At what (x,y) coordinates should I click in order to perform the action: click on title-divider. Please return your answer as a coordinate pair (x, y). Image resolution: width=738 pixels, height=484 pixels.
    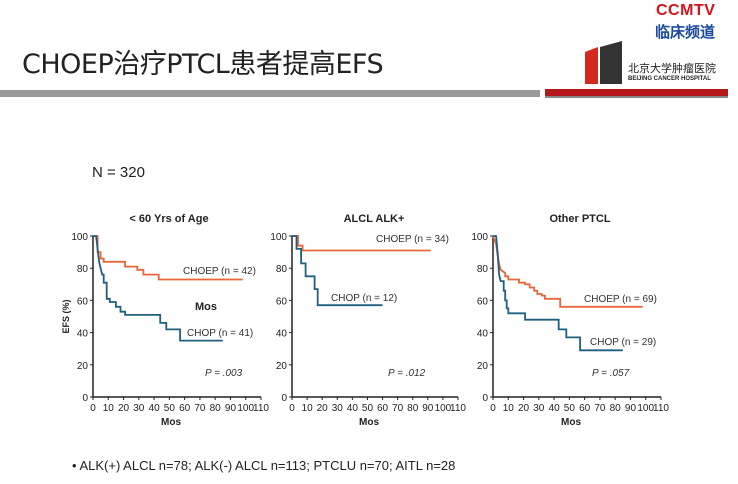
    Looking at the image, I should click on (270, 93).